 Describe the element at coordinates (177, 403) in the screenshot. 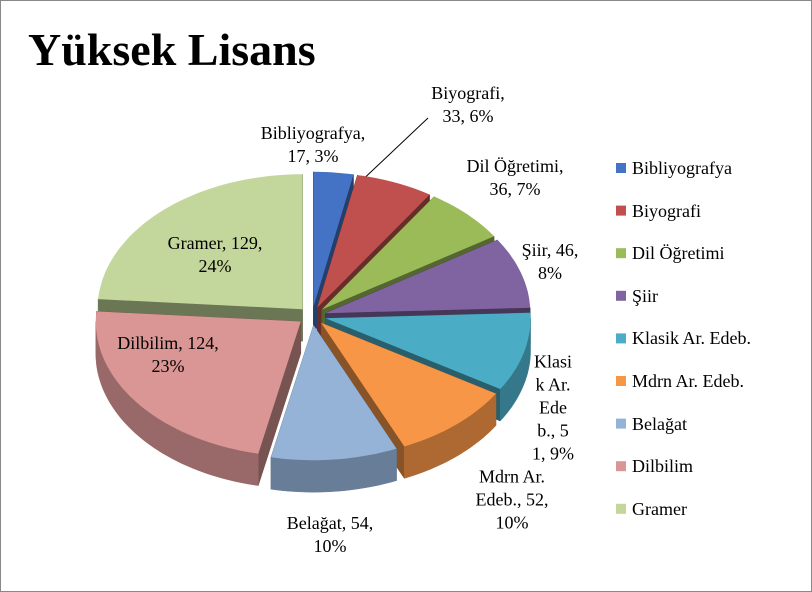

I see `slice-wall` at that location.